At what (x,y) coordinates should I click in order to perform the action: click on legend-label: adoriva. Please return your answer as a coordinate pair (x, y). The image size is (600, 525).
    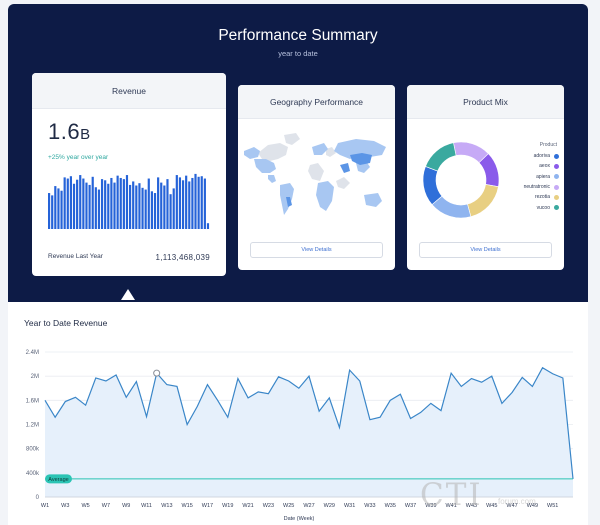
    Looking at the image, I should click on (541, 156).